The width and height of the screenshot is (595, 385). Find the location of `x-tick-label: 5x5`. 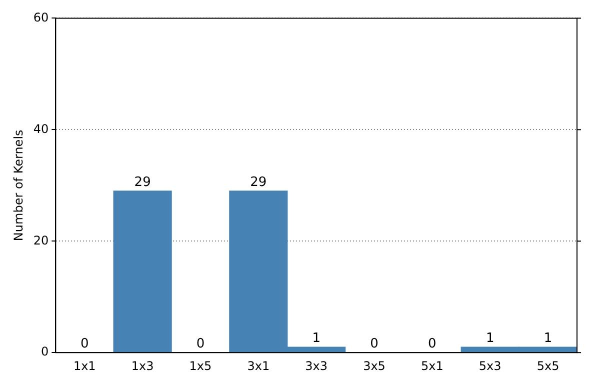

x-tick-label: 5x5 is located at coordinates (548, 365).